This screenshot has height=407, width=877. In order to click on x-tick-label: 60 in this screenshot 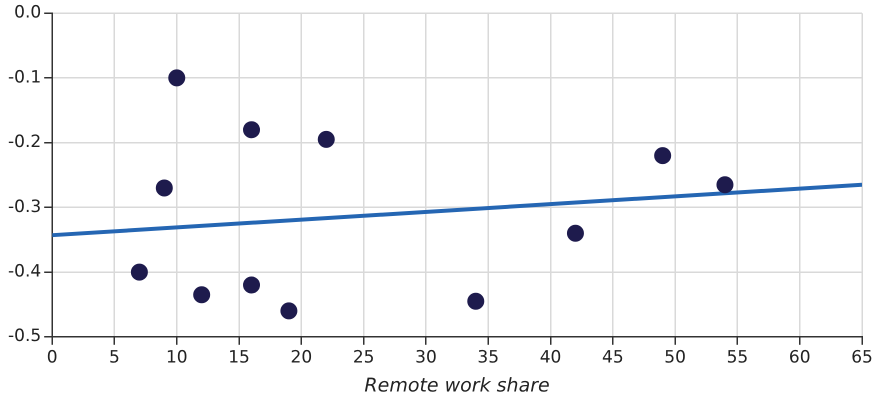, I will do `click(799, 357)`.